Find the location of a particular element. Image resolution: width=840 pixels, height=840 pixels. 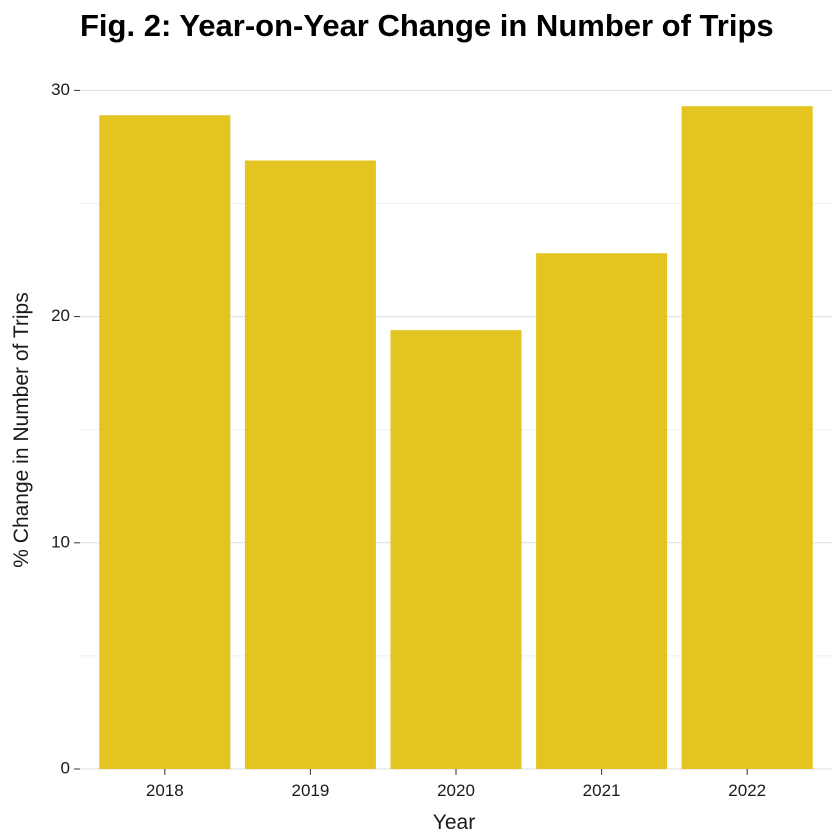

y-axis-title: % Change in Number of Trips is located at coordinates (21, 429).